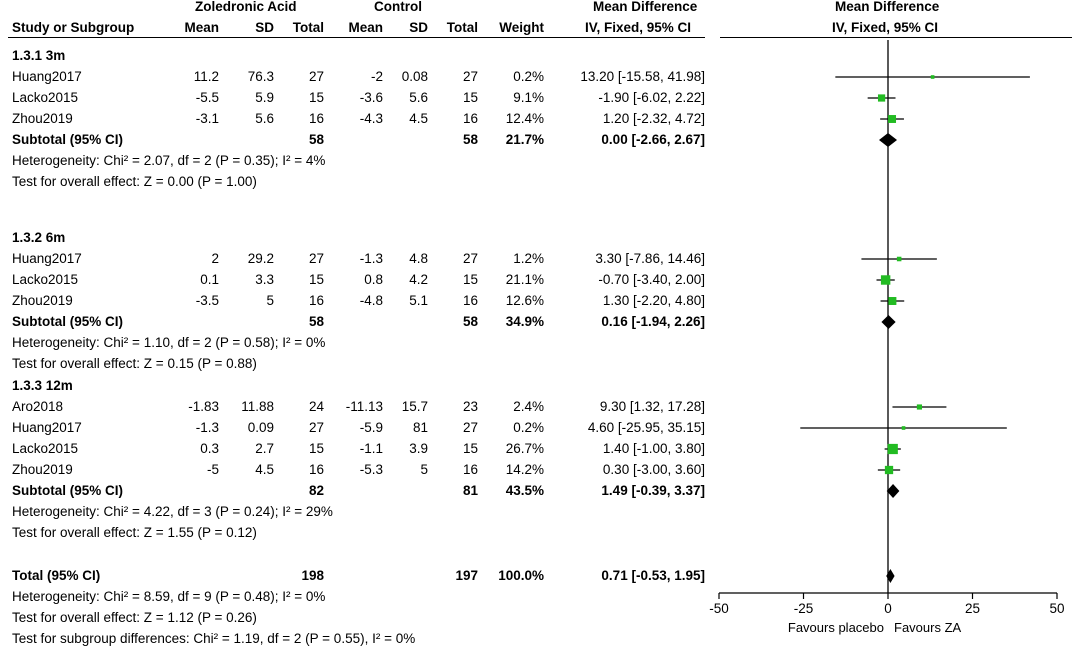 This screenshot has width=1084, height=648. Describe the element at coordinates (650, 258) in the screenshot. I see `study-ci: 3.30 [-7.86, 14.46]` at that location.